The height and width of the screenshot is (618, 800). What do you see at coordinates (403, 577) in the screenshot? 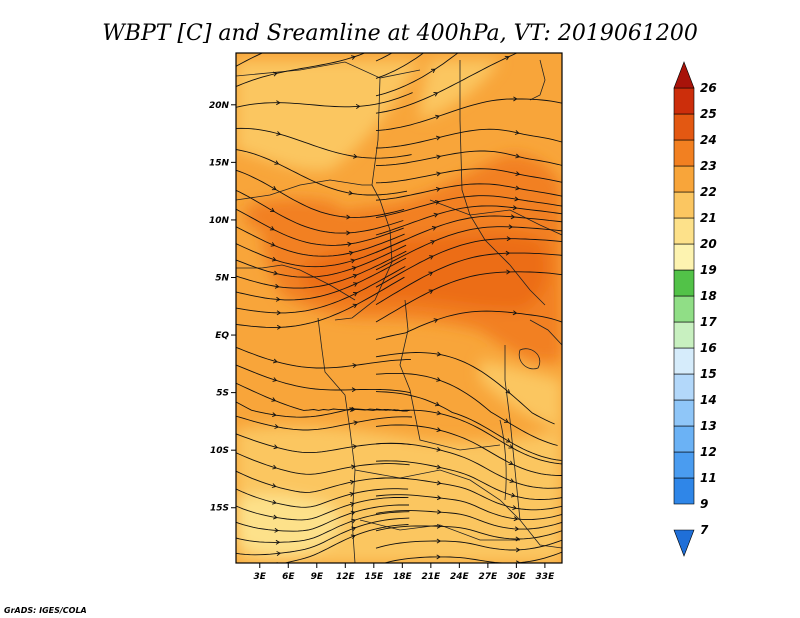
I see `x-tick-label: 18E` at bounding box center [403, 577].